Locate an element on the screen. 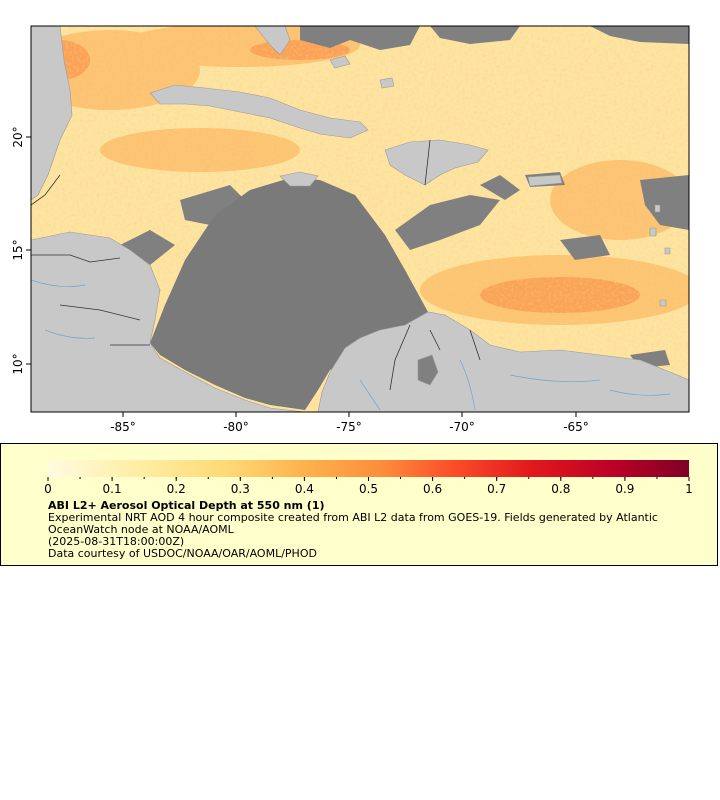 The image size is (720, 800). x-tick-label: -65° is located at coordinates (576, 427).